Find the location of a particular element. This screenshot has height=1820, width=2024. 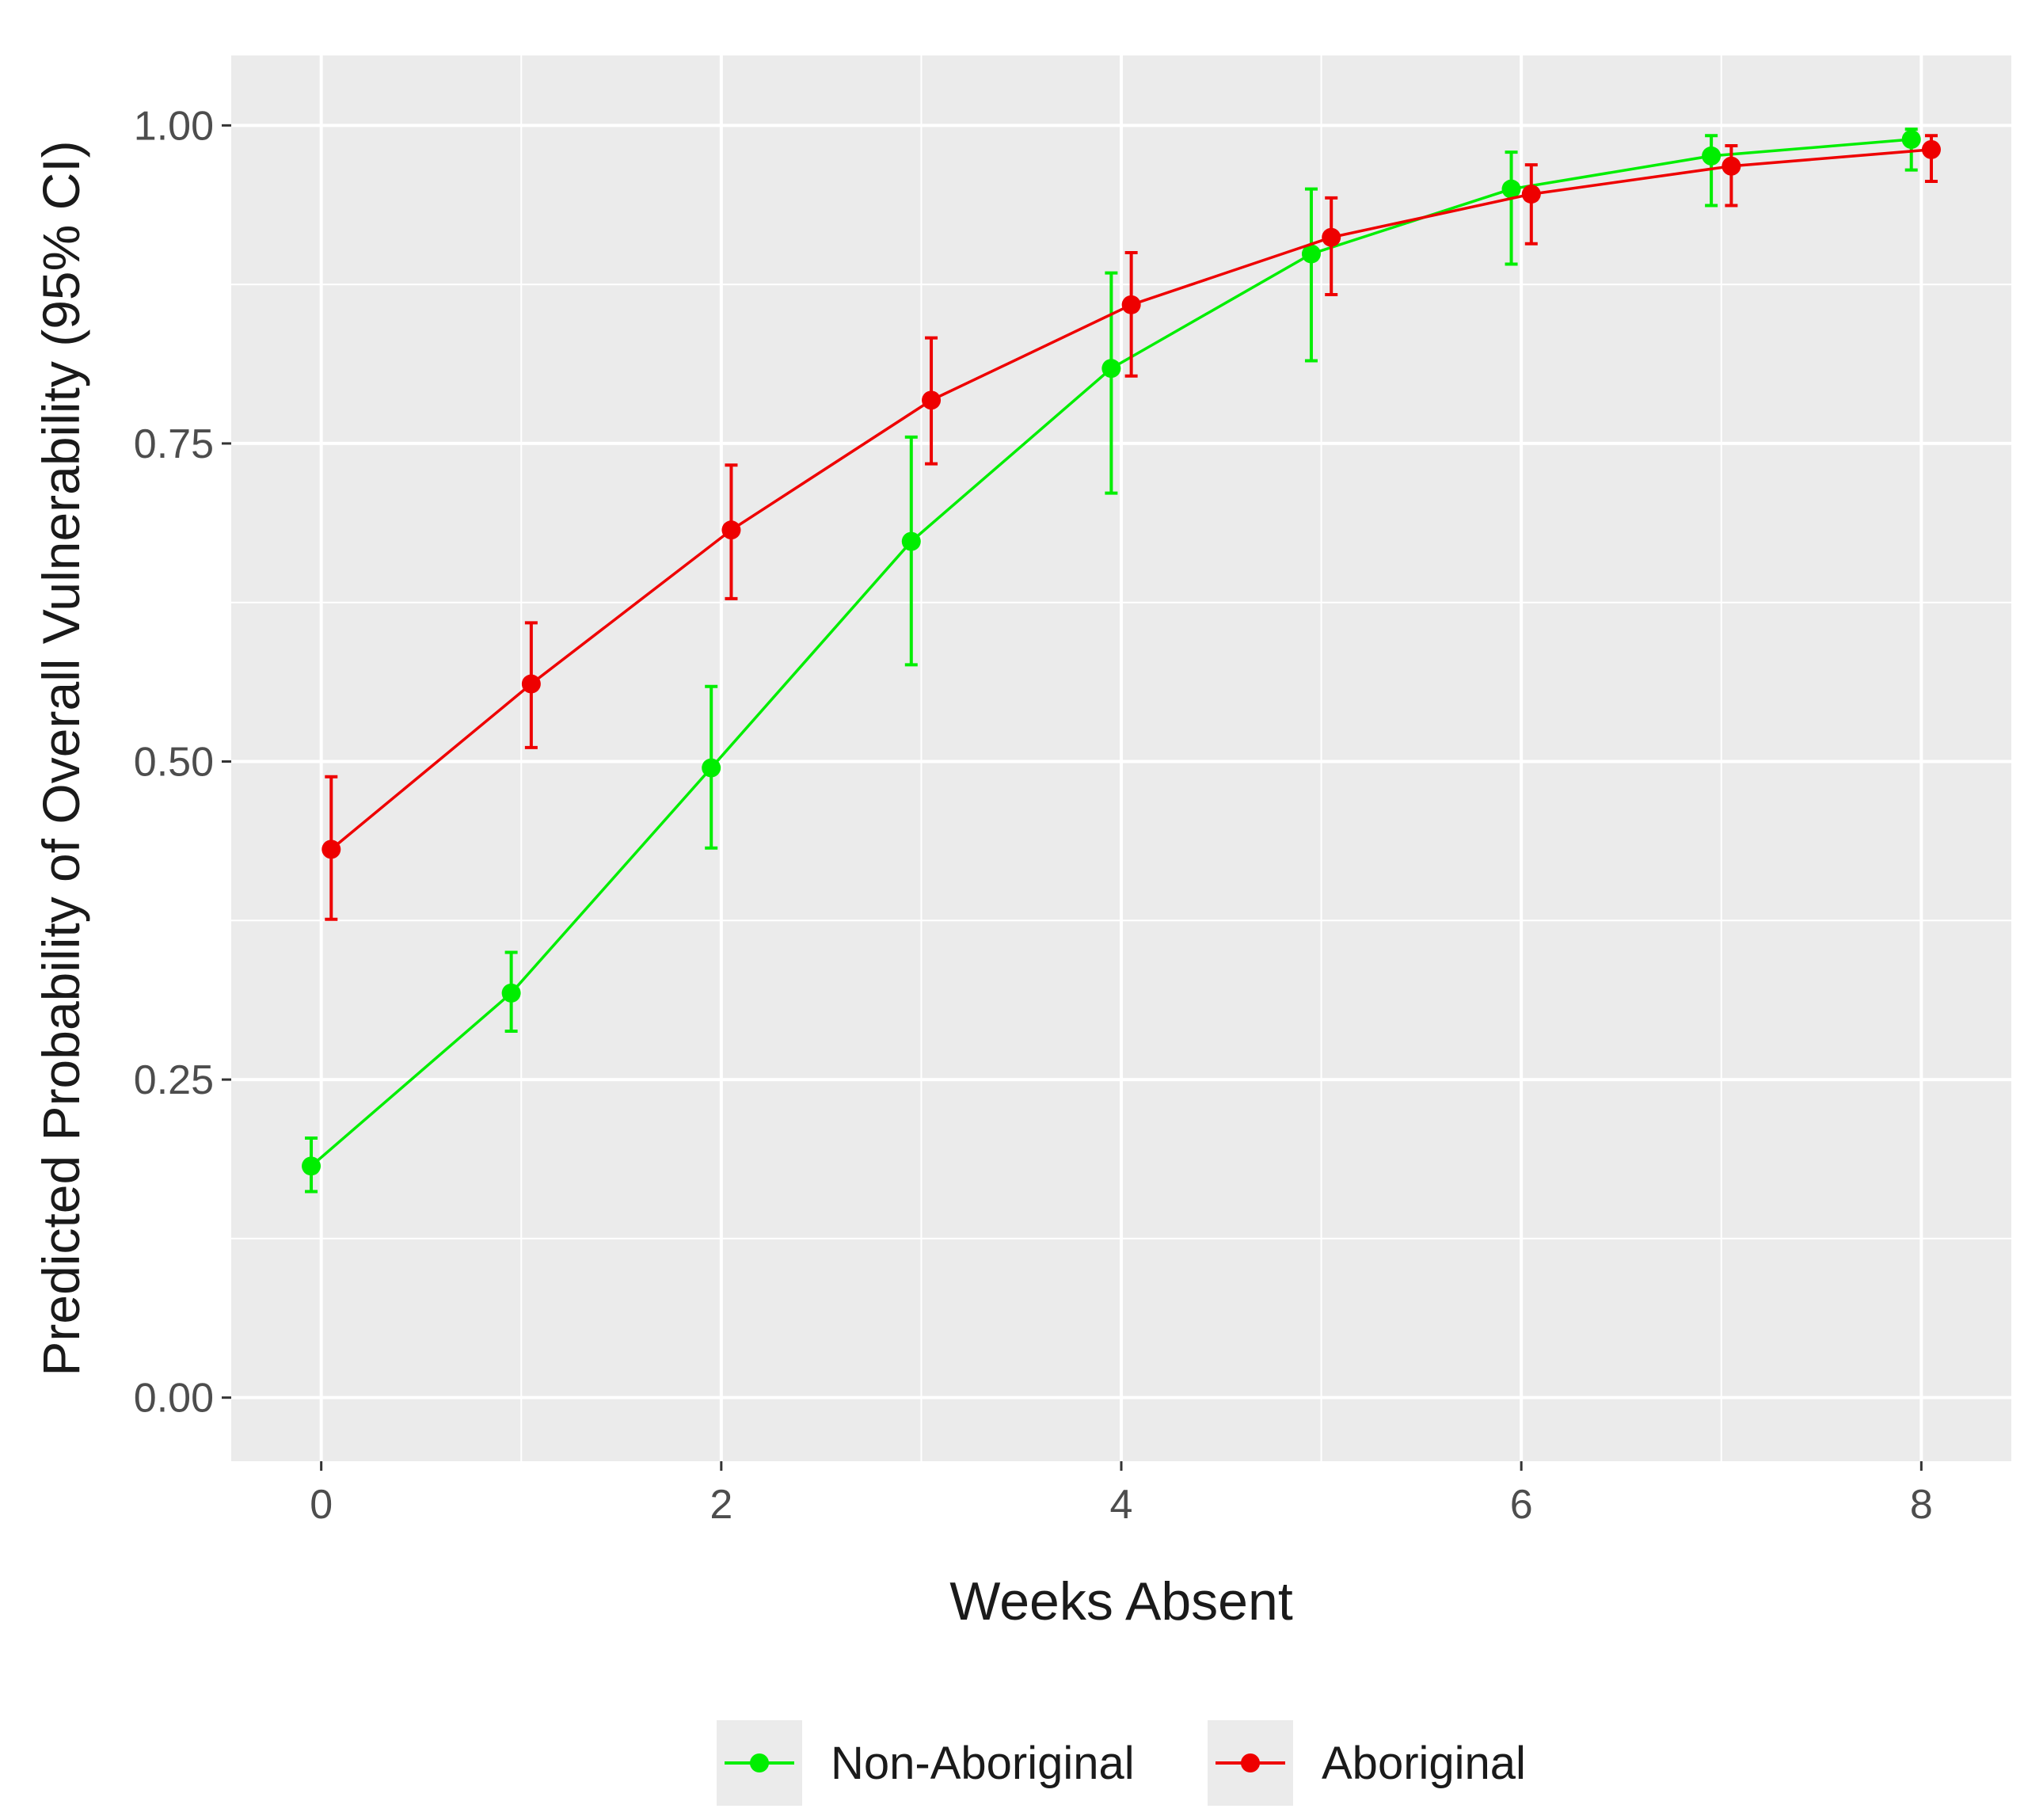

y-tick-label: 0.00 is located at coordinates (174, 1399).